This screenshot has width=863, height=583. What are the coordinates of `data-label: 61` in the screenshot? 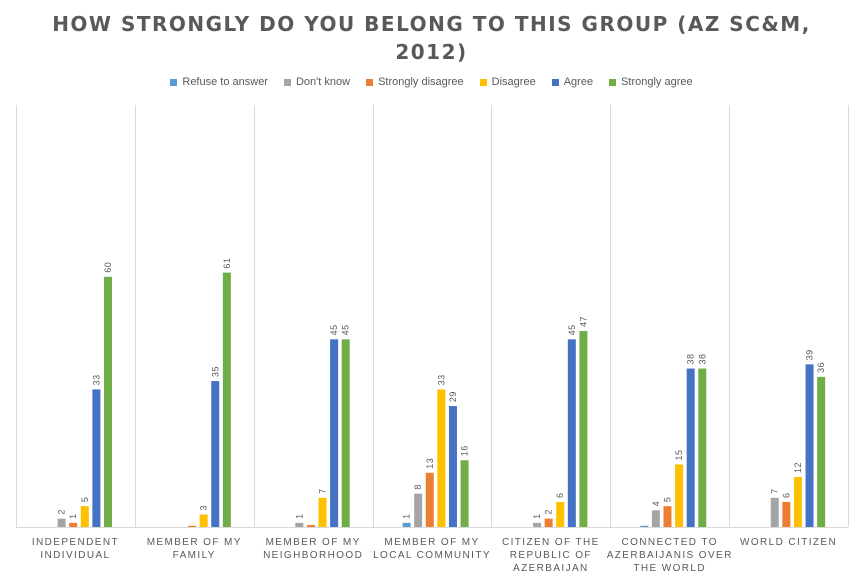 It's located at (227, 263).